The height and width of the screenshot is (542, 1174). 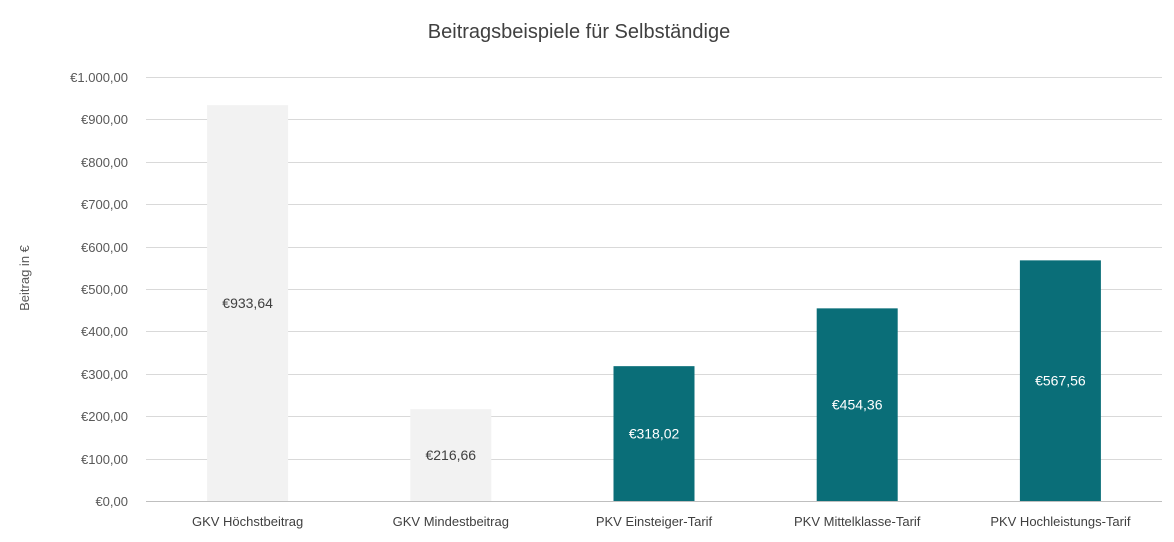 I want to click on y-tick-label: €700,00, so click(x=104, y=204).